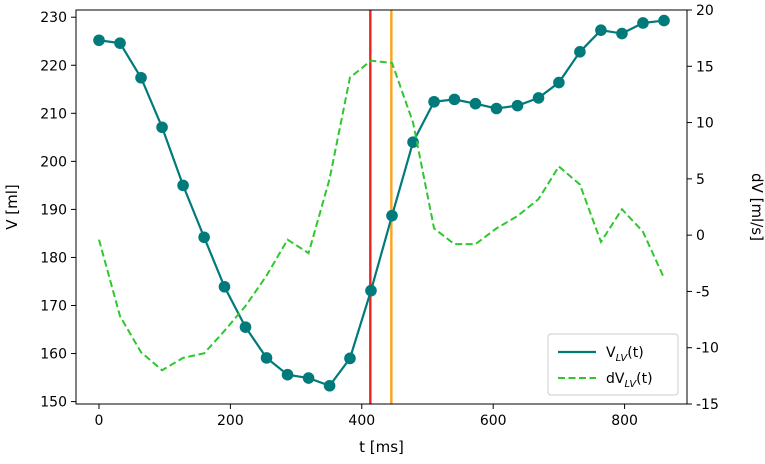 Image resolution: width=765 pixels, height=464 pixels. I want to click on y-left-tick-label: 160, so click(53, 355).